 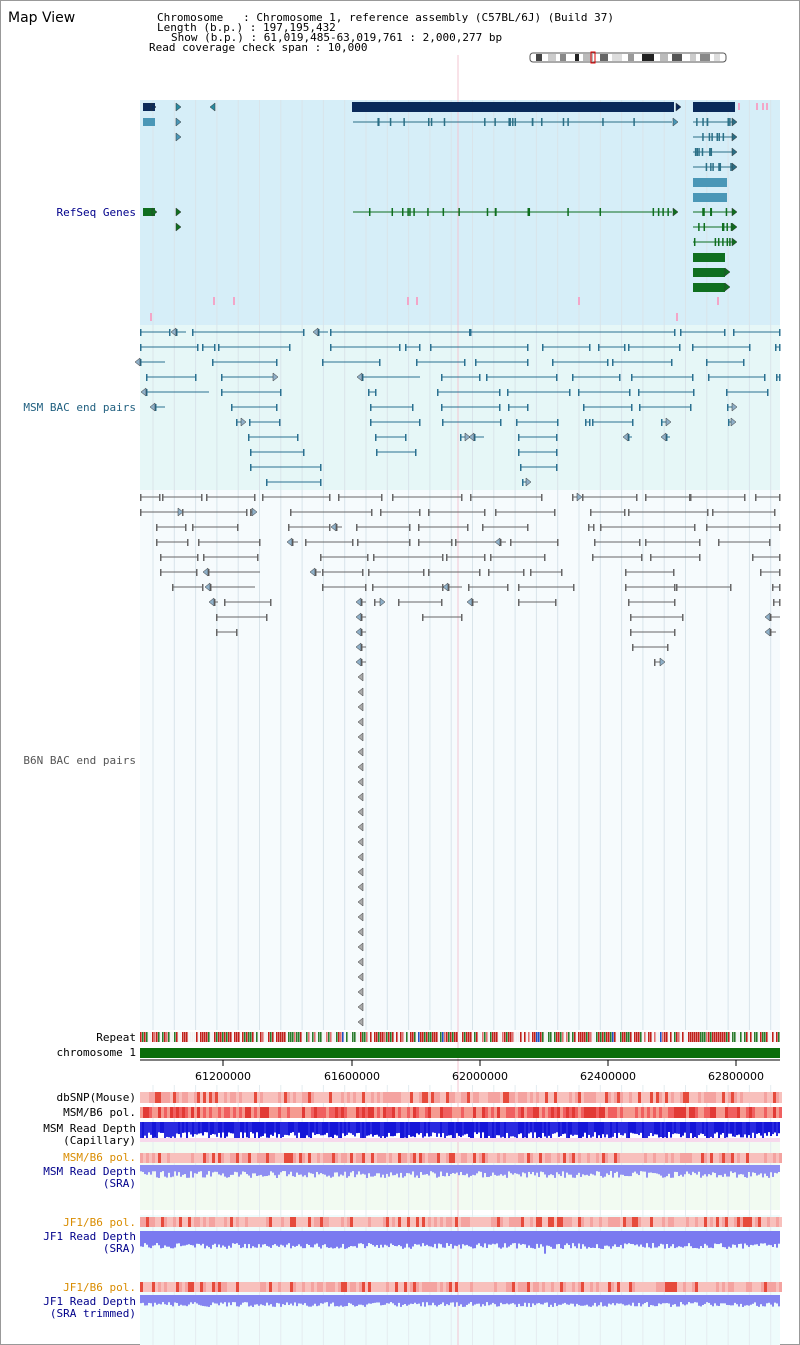 I want to click on label-msm-depth-cap: MSM Read Depth (Capillary), so click(x=68, y=1135).